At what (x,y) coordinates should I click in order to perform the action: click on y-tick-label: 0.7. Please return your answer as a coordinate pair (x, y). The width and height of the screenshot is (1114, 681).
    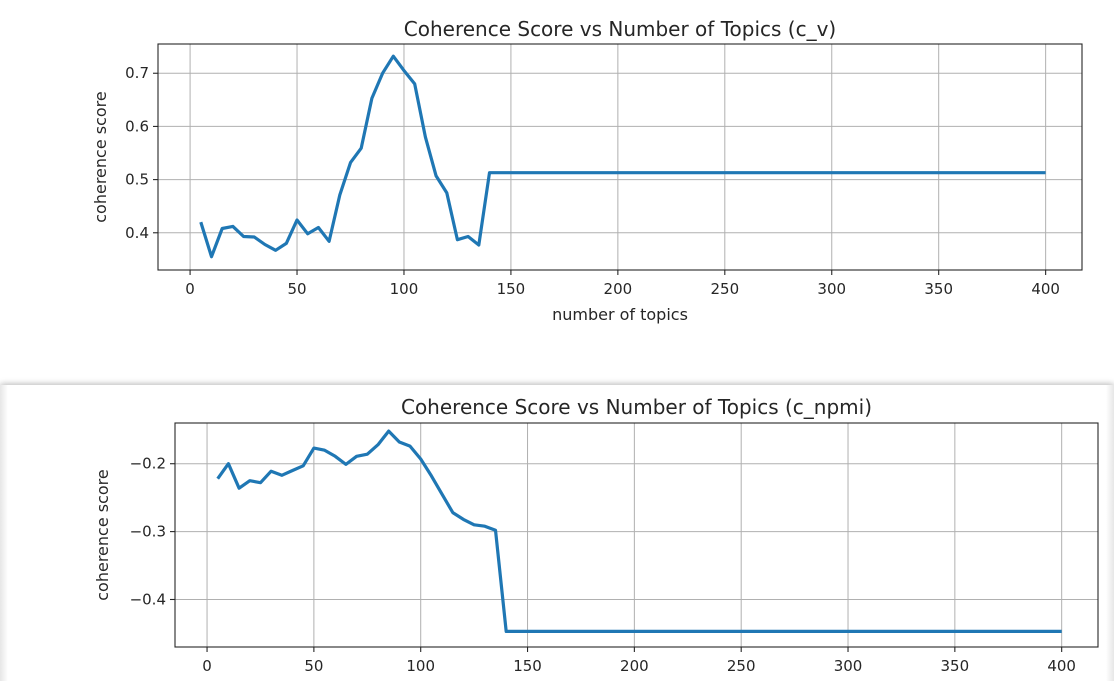
    Looking at the image, I should click on (137, 73).